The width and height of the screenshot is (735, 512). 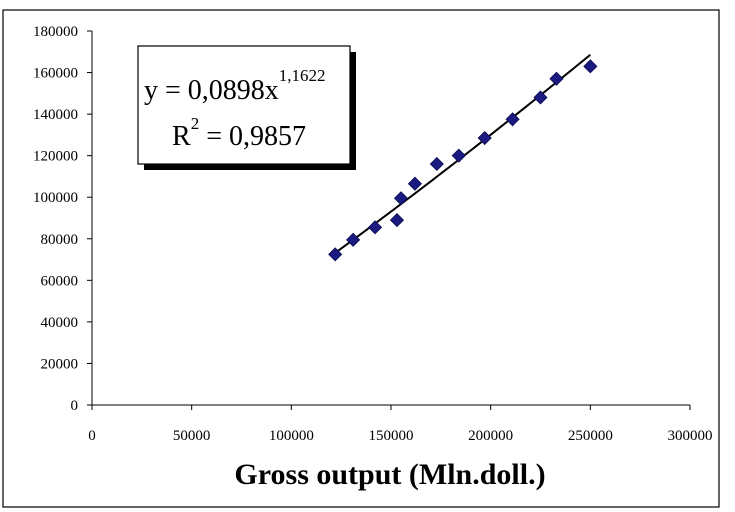 I want to click on x-ticks: 0 50000 100000 150000 200000 250000 300000, so click(x=400, y=424).